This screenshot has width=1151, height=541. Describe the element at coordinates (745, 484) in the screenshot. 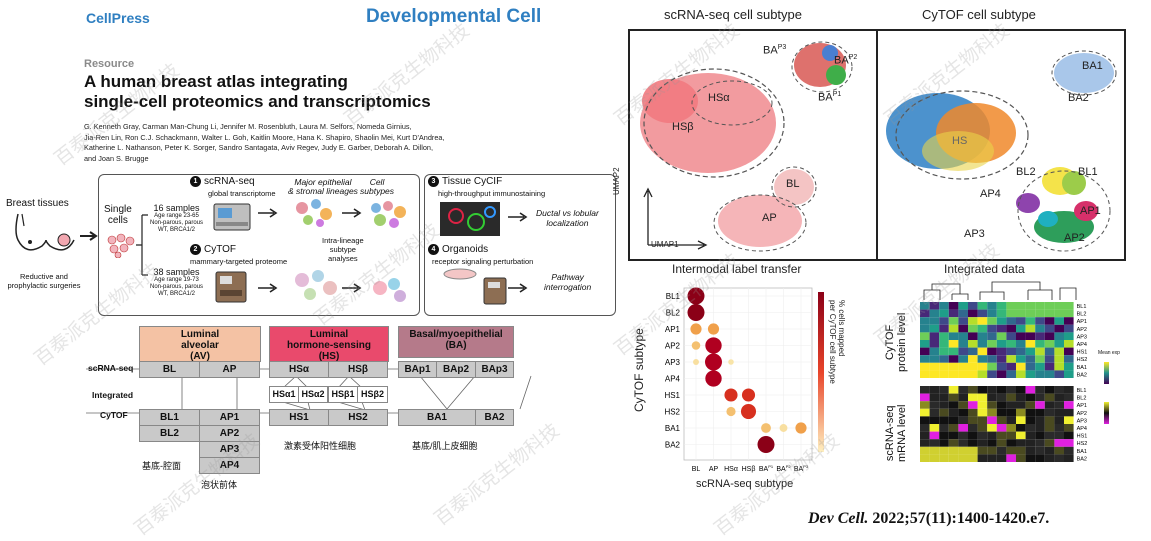

I see `transfer-xlabel: scRNA-seq subtype` at that location.